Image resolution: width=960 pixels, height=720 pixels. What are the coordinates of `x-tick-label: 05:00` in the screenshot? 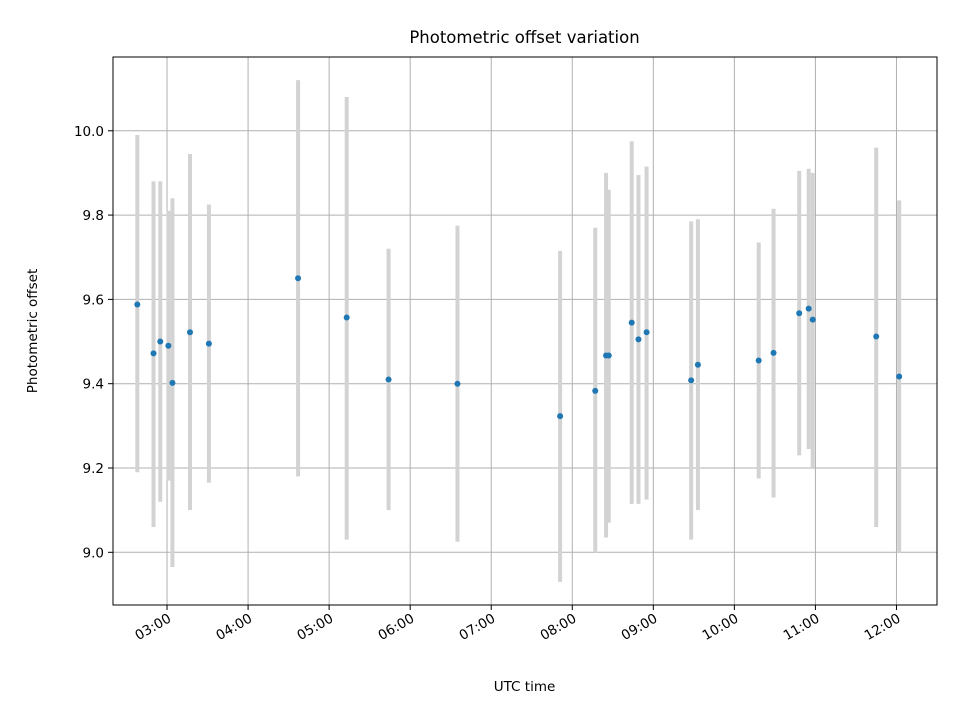 It's located at (315, 627).